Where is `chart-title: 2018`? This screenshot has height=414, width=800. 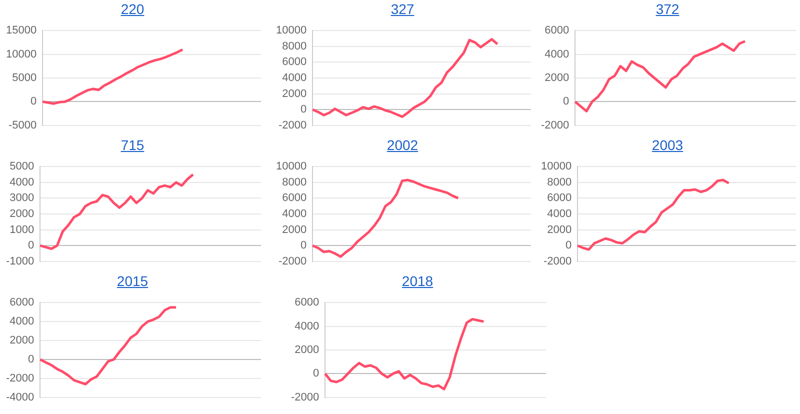 chart-title: 2018 is located at coordinates (417, 281).